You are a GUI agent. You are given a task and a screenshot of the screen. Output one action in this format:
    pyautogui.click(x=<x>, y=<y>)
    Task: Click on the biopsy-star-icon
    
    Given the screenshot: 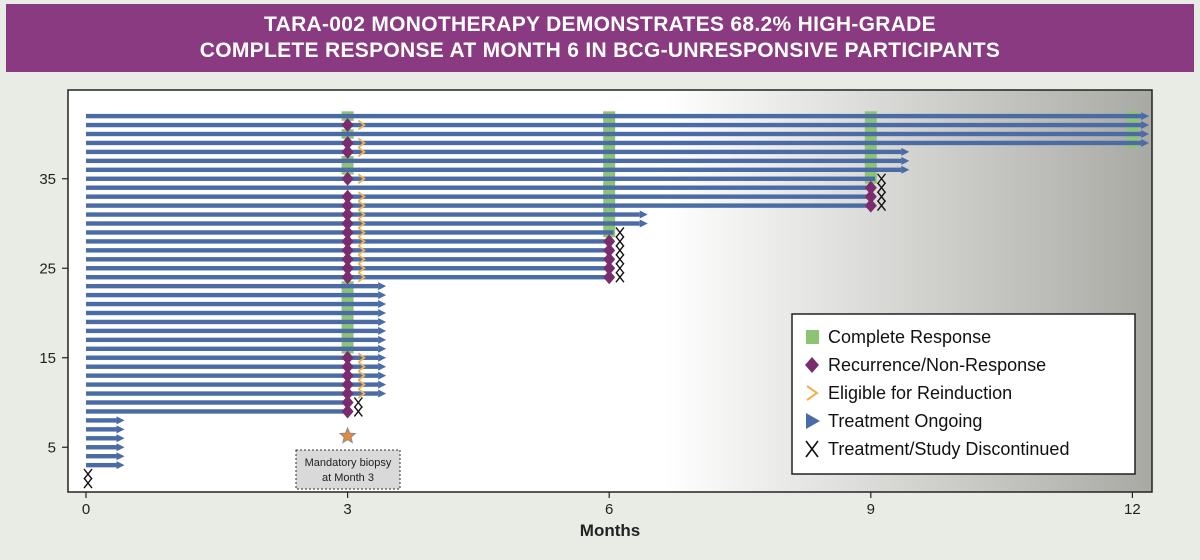 What is the action you would take?
    pyautogui.click(x=347, y=435)
    